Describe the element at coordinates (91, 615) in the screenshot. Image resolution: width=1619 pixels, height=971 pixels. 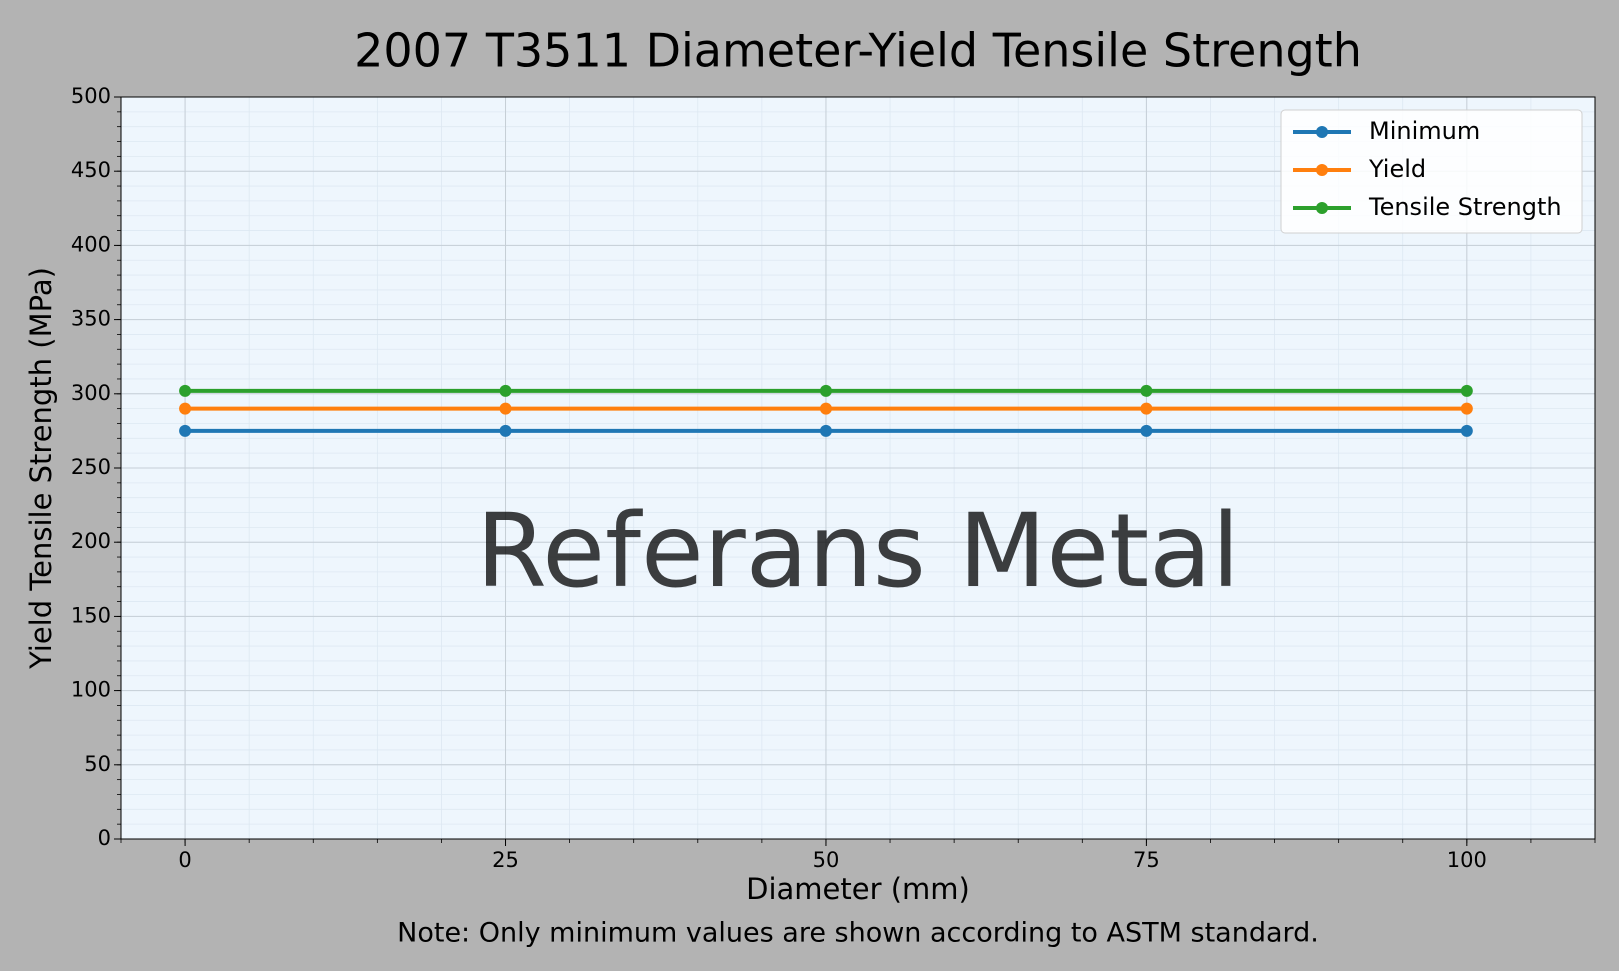
I see `y-tick-label: 150` at that location.